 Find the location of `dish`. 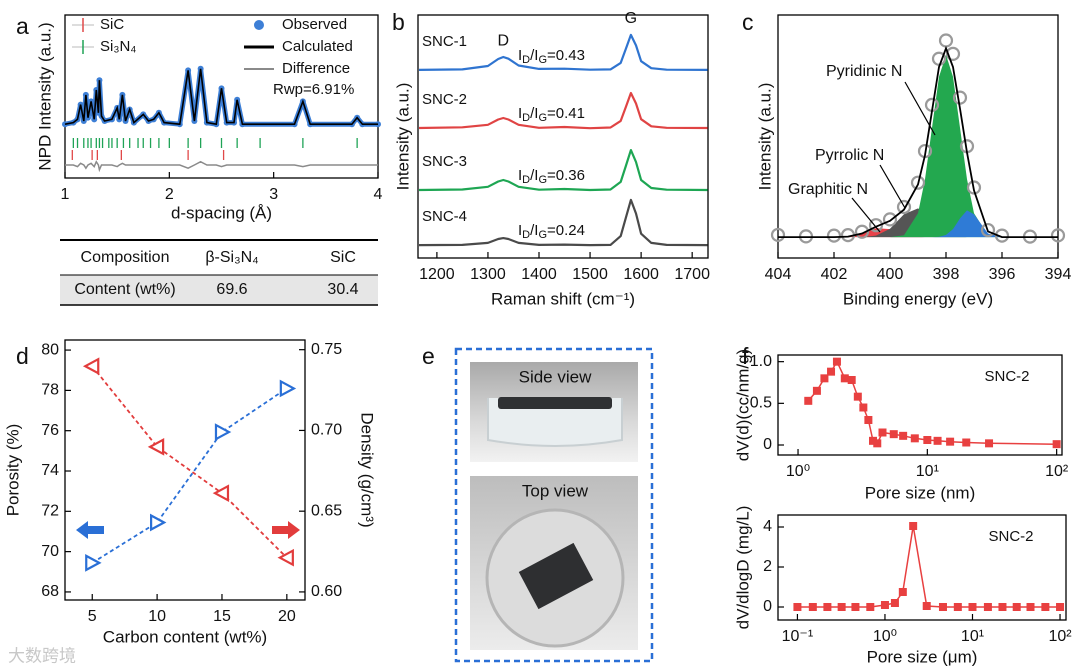

dish is located at coordinates (555, 422).